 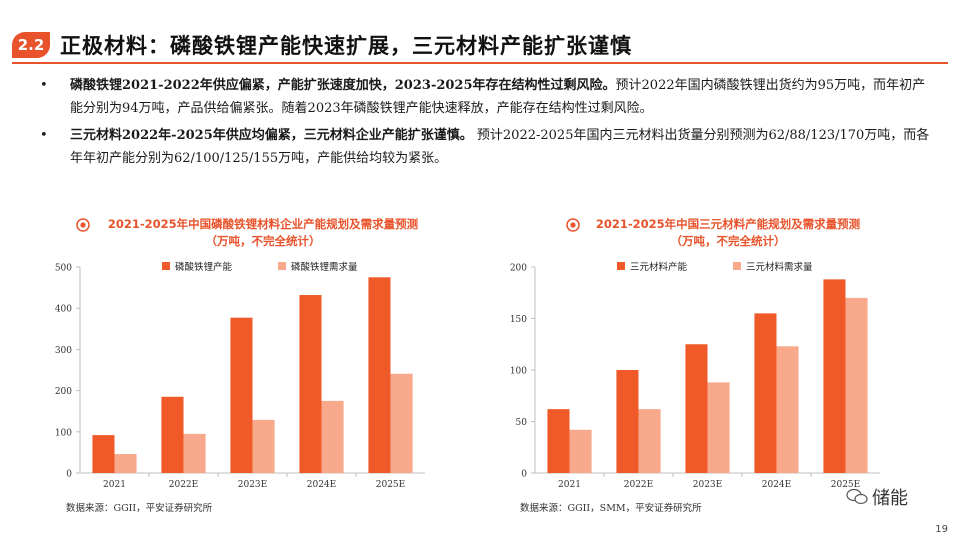 I want to click on chart-1-y-tick-label: 0, so click(x=69, y=475).